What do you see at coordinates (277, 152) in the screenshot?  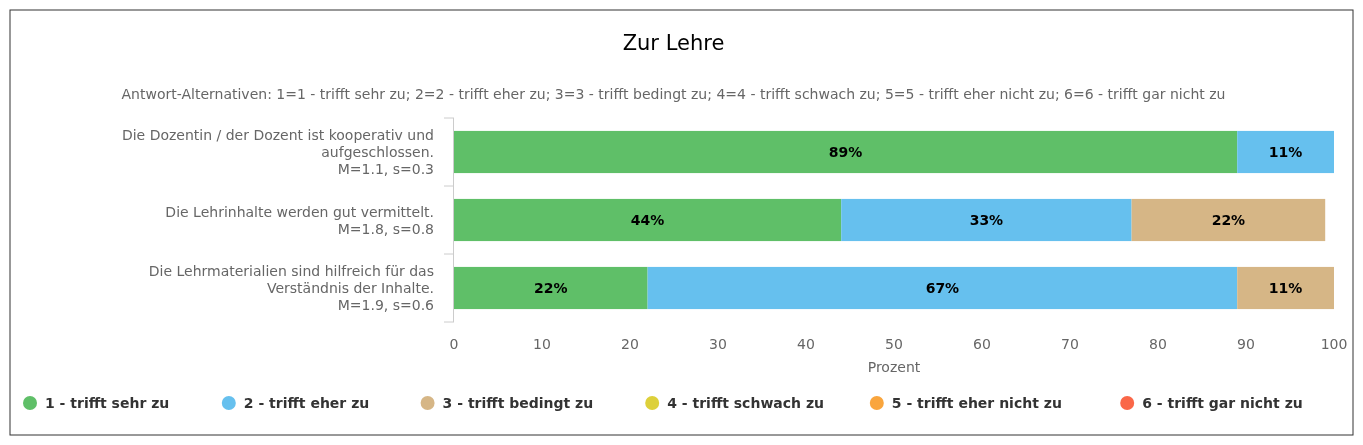 I see `y-tick-label: Die Dozentin / der Dozent ist kooperativ und aufgeschlossen. M=1.1, s=0.3` at bounding box center [277, 152].